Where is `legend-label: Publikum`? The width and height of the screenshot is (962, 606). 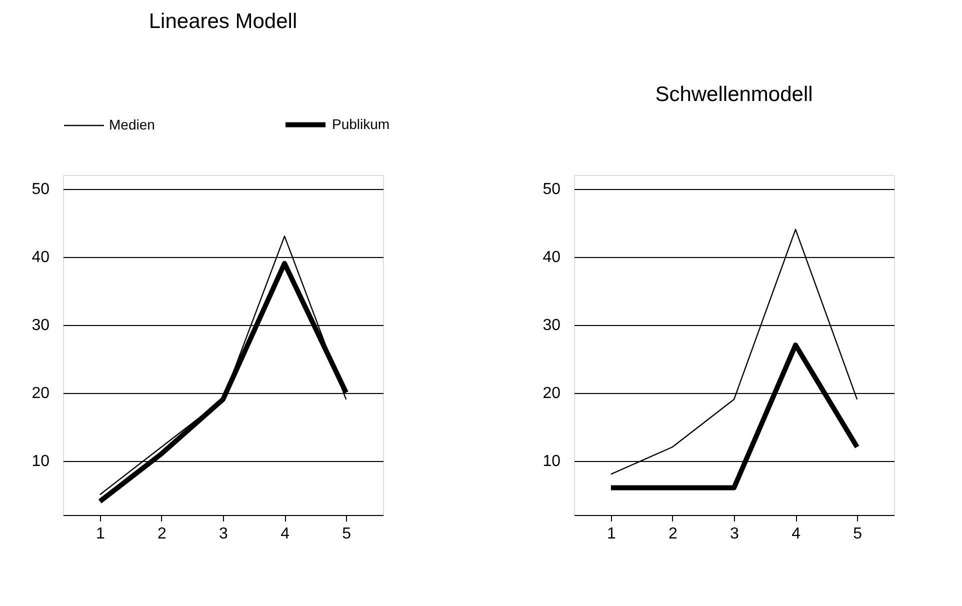
legend-label: Publikum is located at coordinates (361, 124).